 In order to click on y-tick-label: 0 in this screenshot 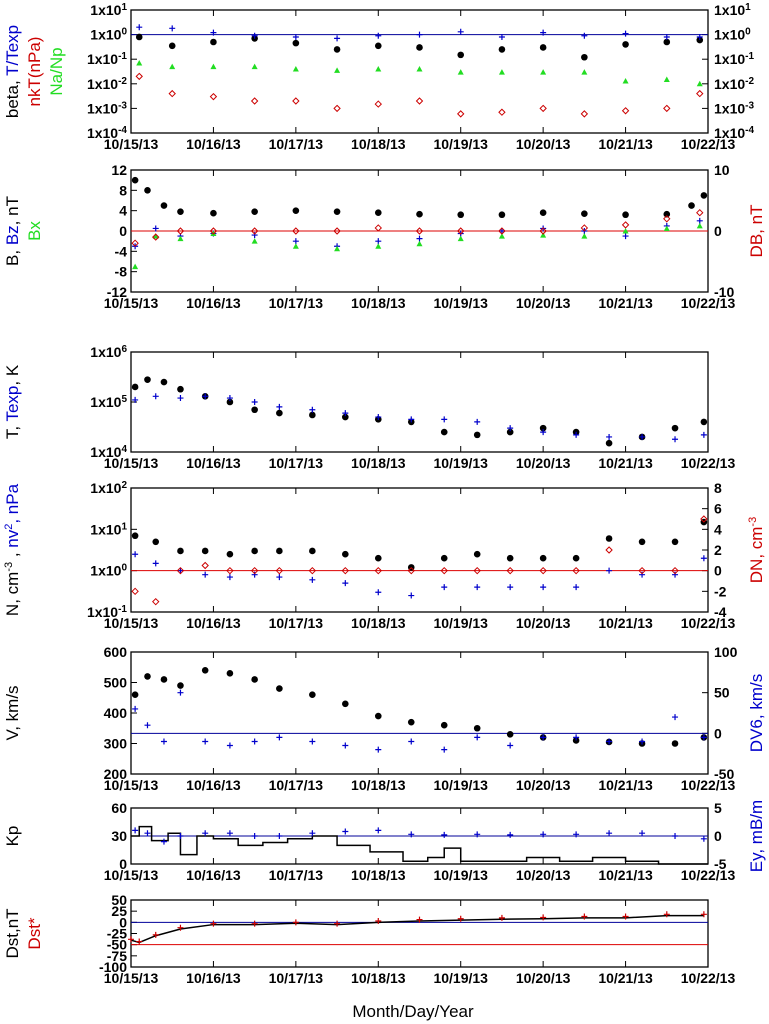, I will do `click(123, 922)`.